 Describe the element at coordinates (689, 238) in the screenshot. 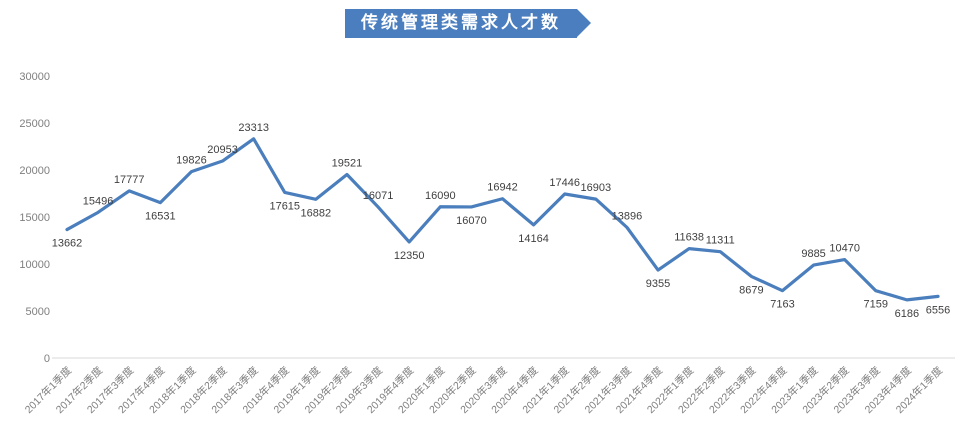

I see `data-point-label: 11638` at that location.